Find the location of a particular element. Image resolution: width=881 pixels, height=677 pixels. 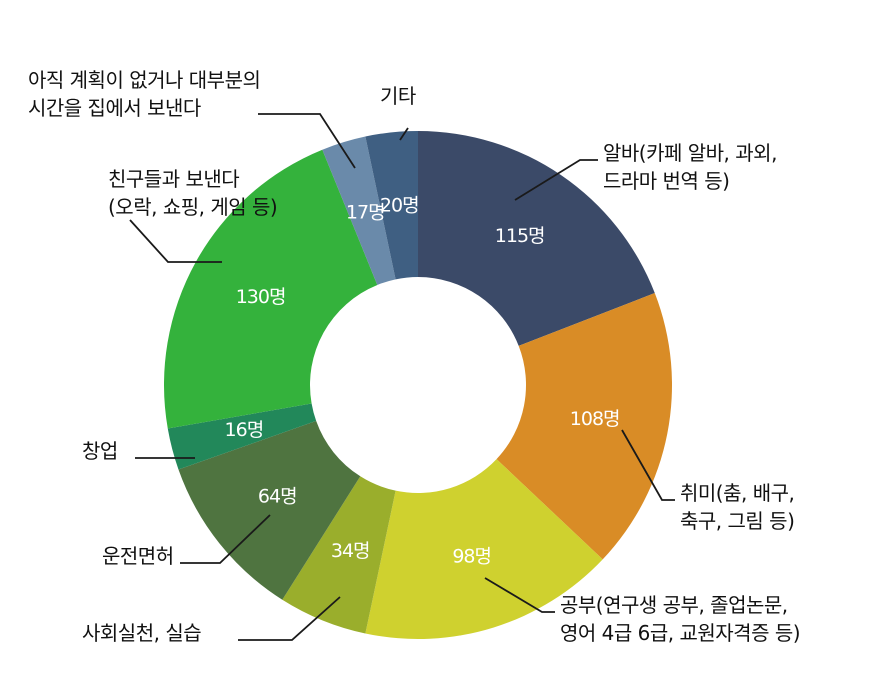

slice-value-label-3: 34명 is located at coordinates (350, 551).